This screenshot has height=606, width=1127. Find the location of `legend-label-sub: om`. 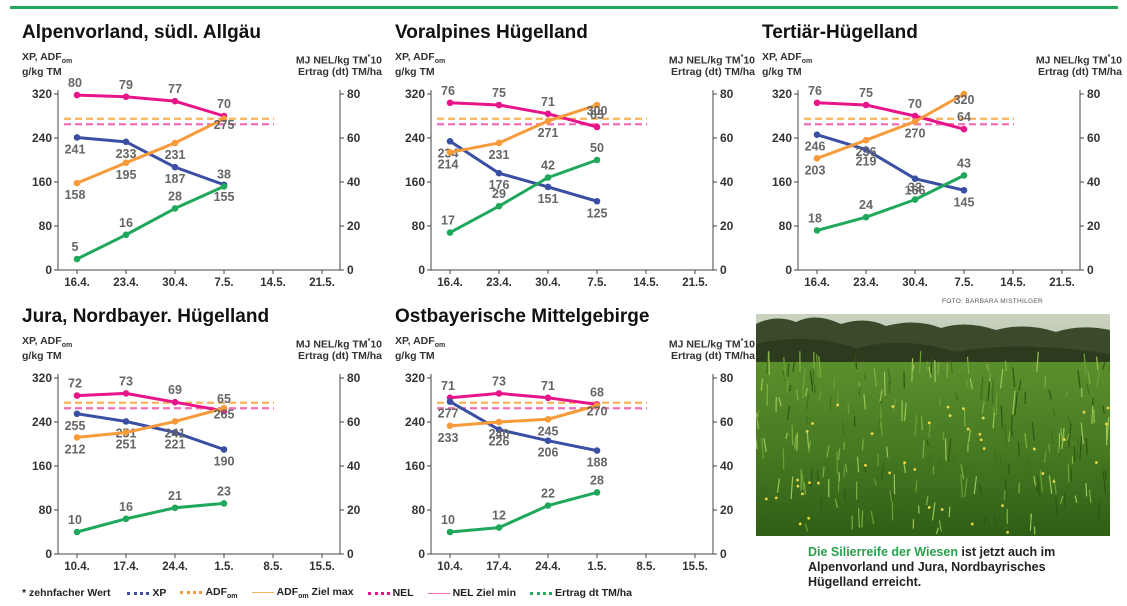

legend-label-sub: om is located at coordinates (303, 597).